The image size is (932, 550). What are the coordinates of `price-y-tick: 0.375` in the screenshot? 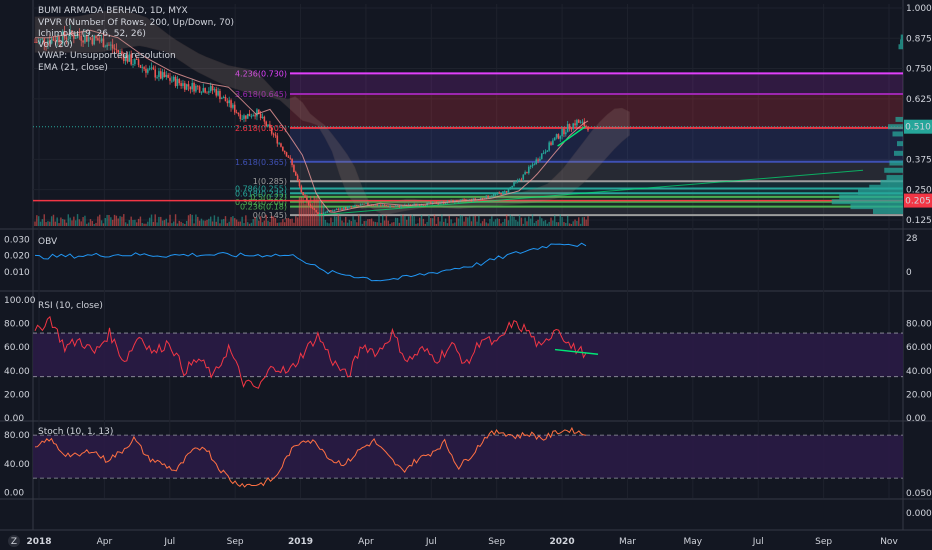 It's located at (919, 160).